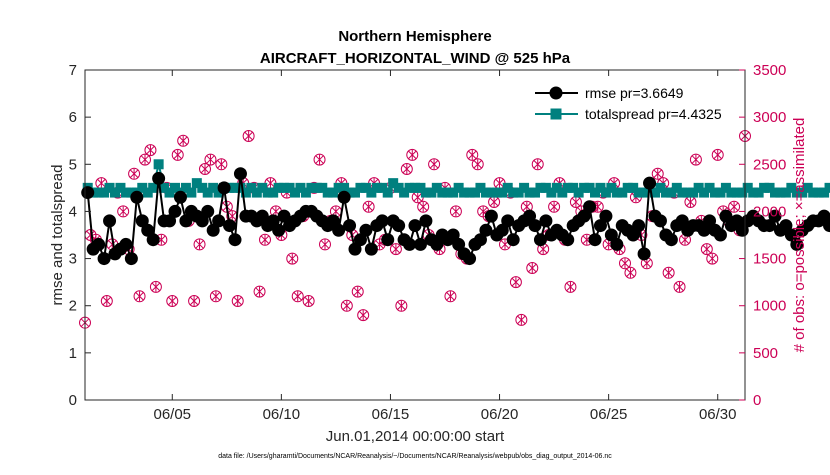  Describe the element at coordinates (769, 70) in the screenshot. I see `y-right-tick-label: 3500` at that location.